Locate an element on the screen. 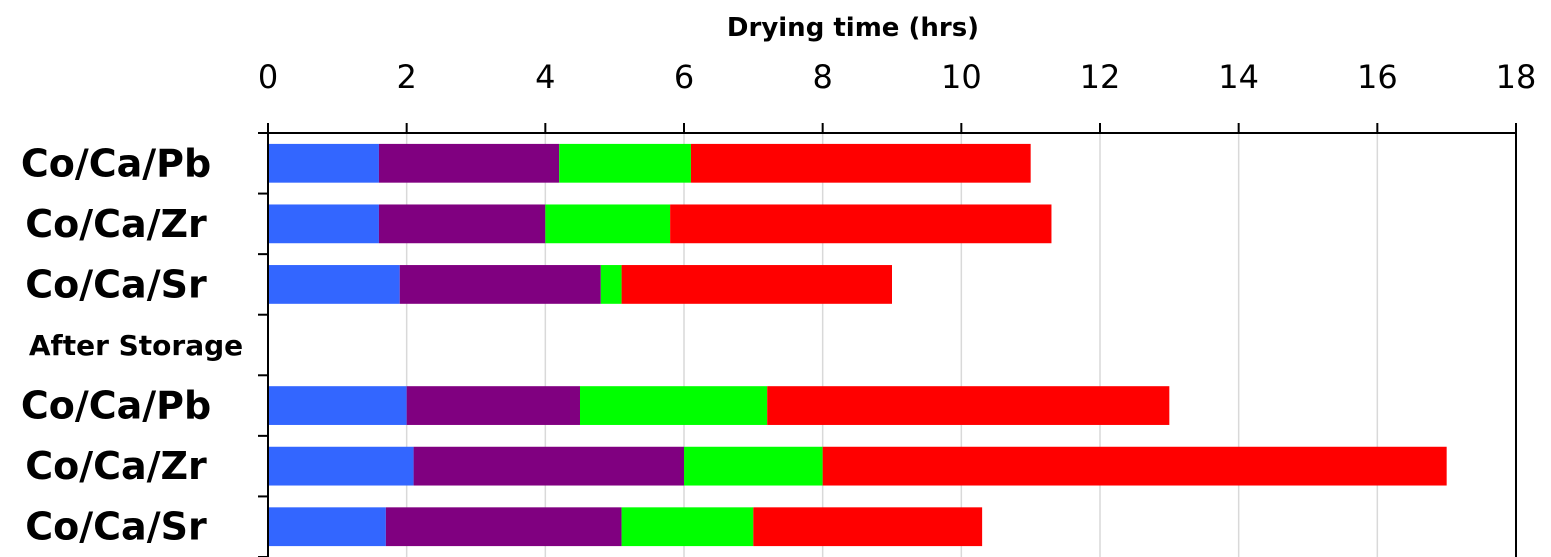  x-tick-label: 10 is located at coordinates (961, 77).